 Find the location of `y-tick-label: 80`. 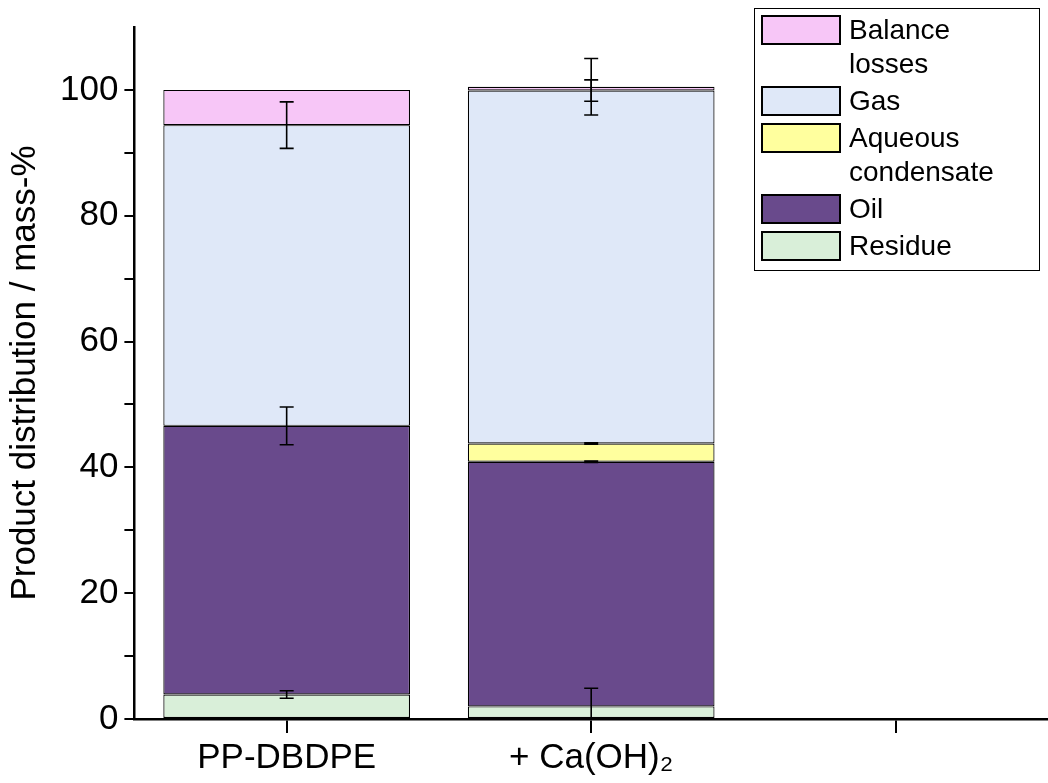

y-tick-label: 80 is located at coordinates (99, 213).